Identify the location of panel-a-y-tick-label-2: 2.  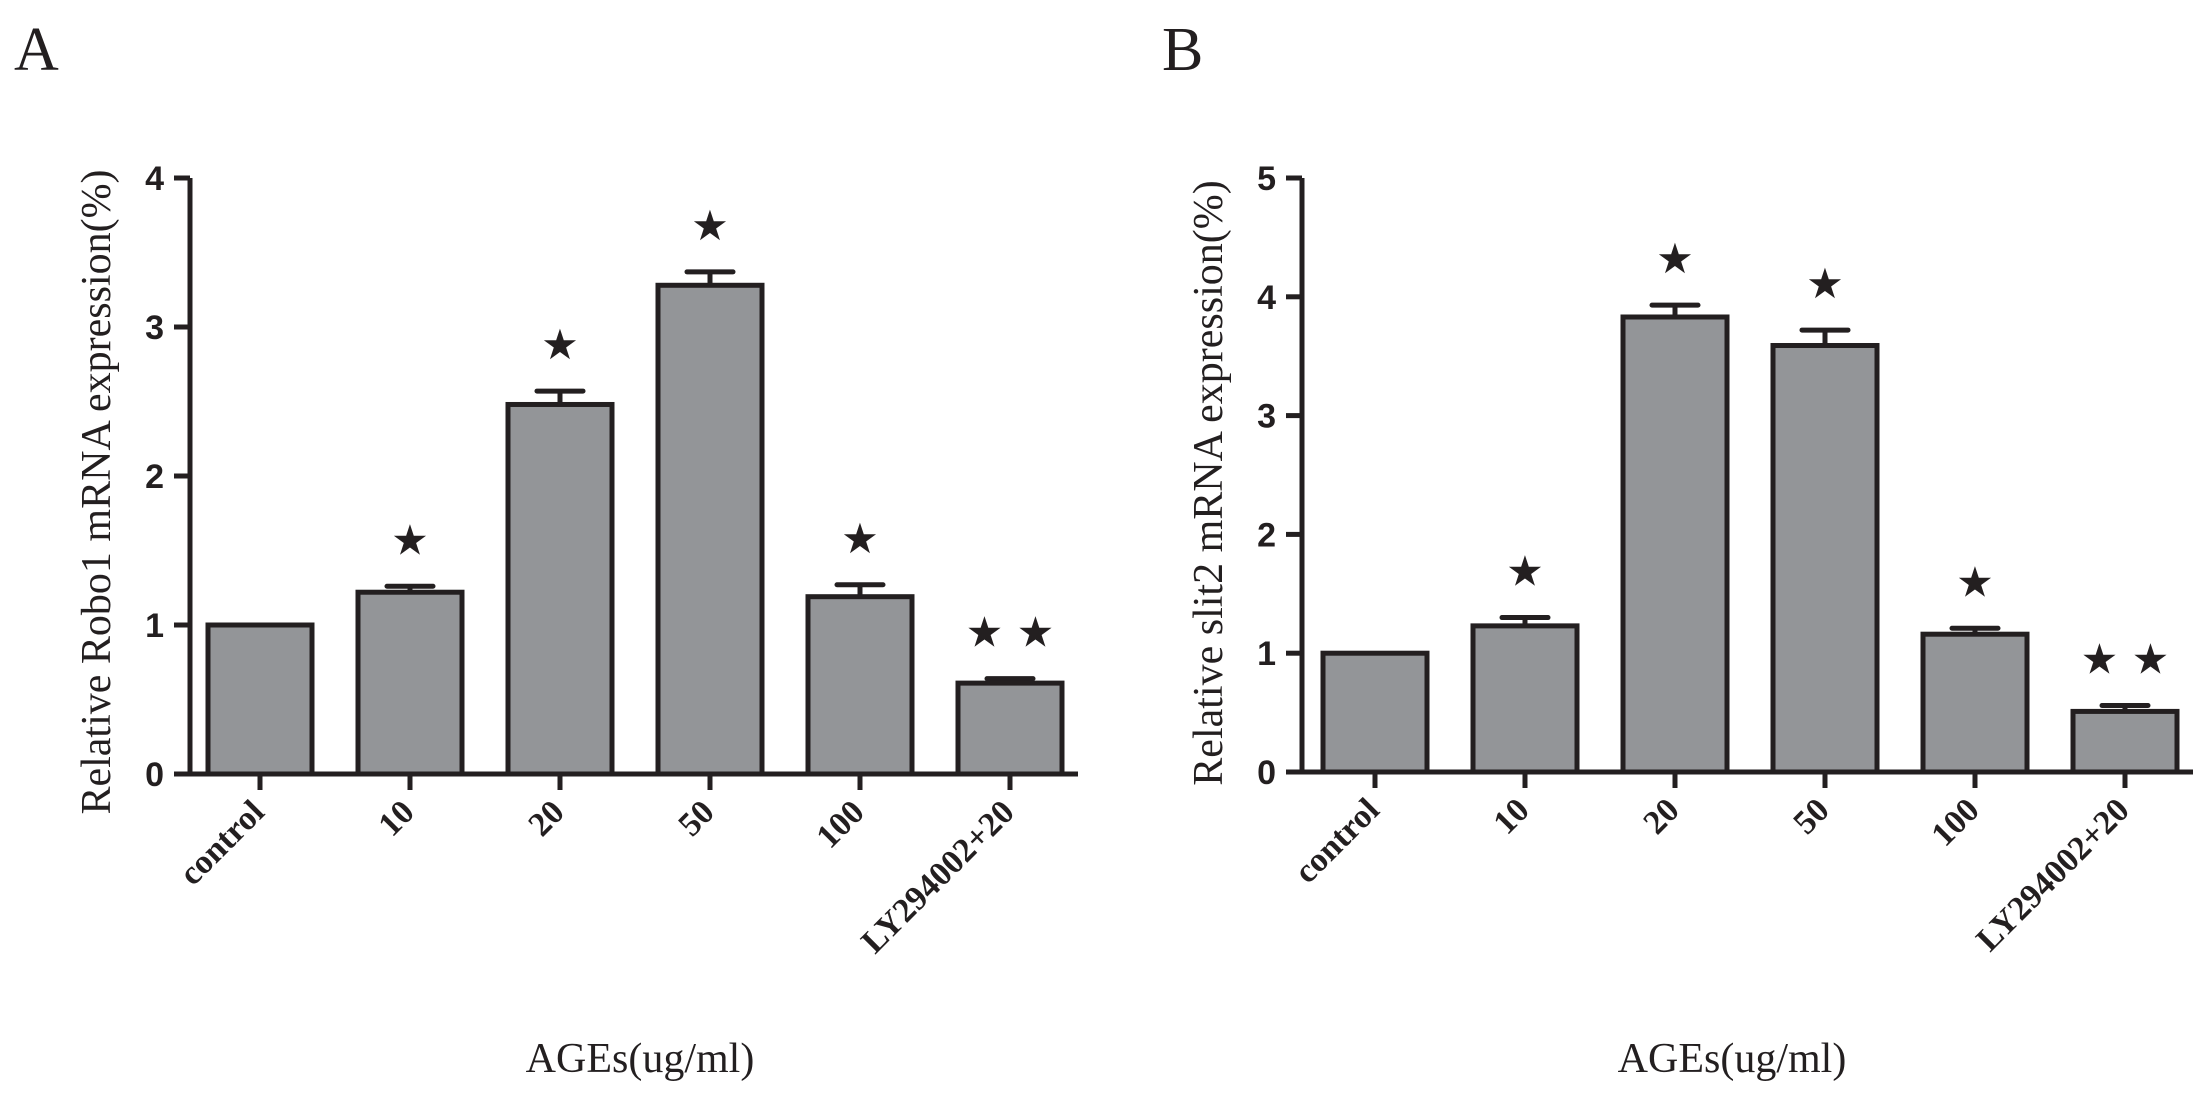
(154, 477).